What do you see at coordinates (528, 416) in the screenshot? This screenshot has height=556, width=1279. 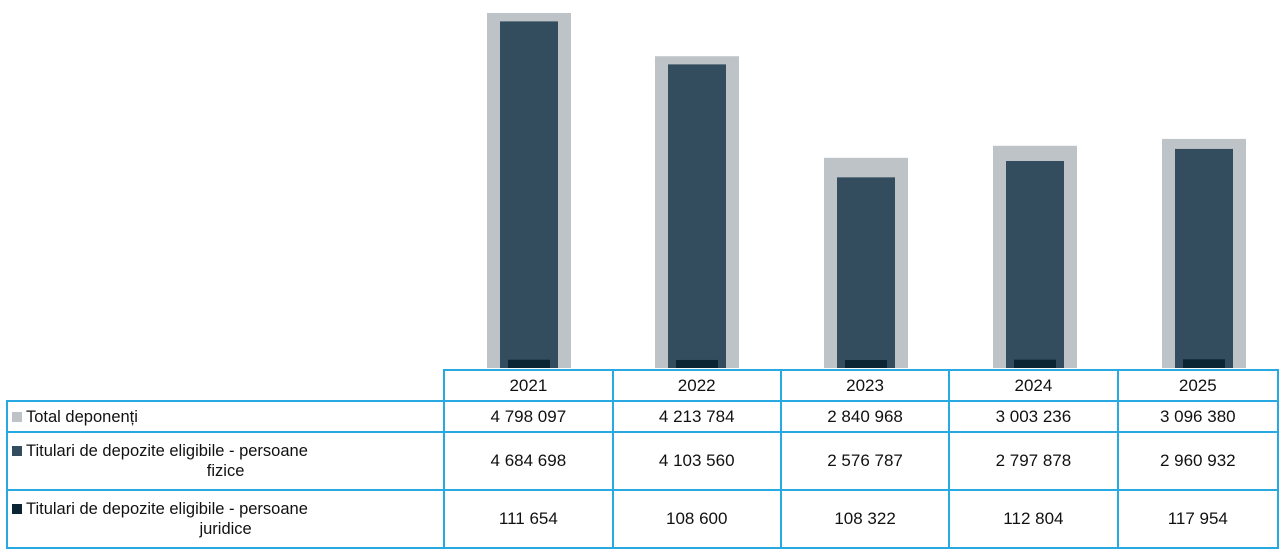 I see `table-cell: 4 798 097` at bounding box center [528, 416].